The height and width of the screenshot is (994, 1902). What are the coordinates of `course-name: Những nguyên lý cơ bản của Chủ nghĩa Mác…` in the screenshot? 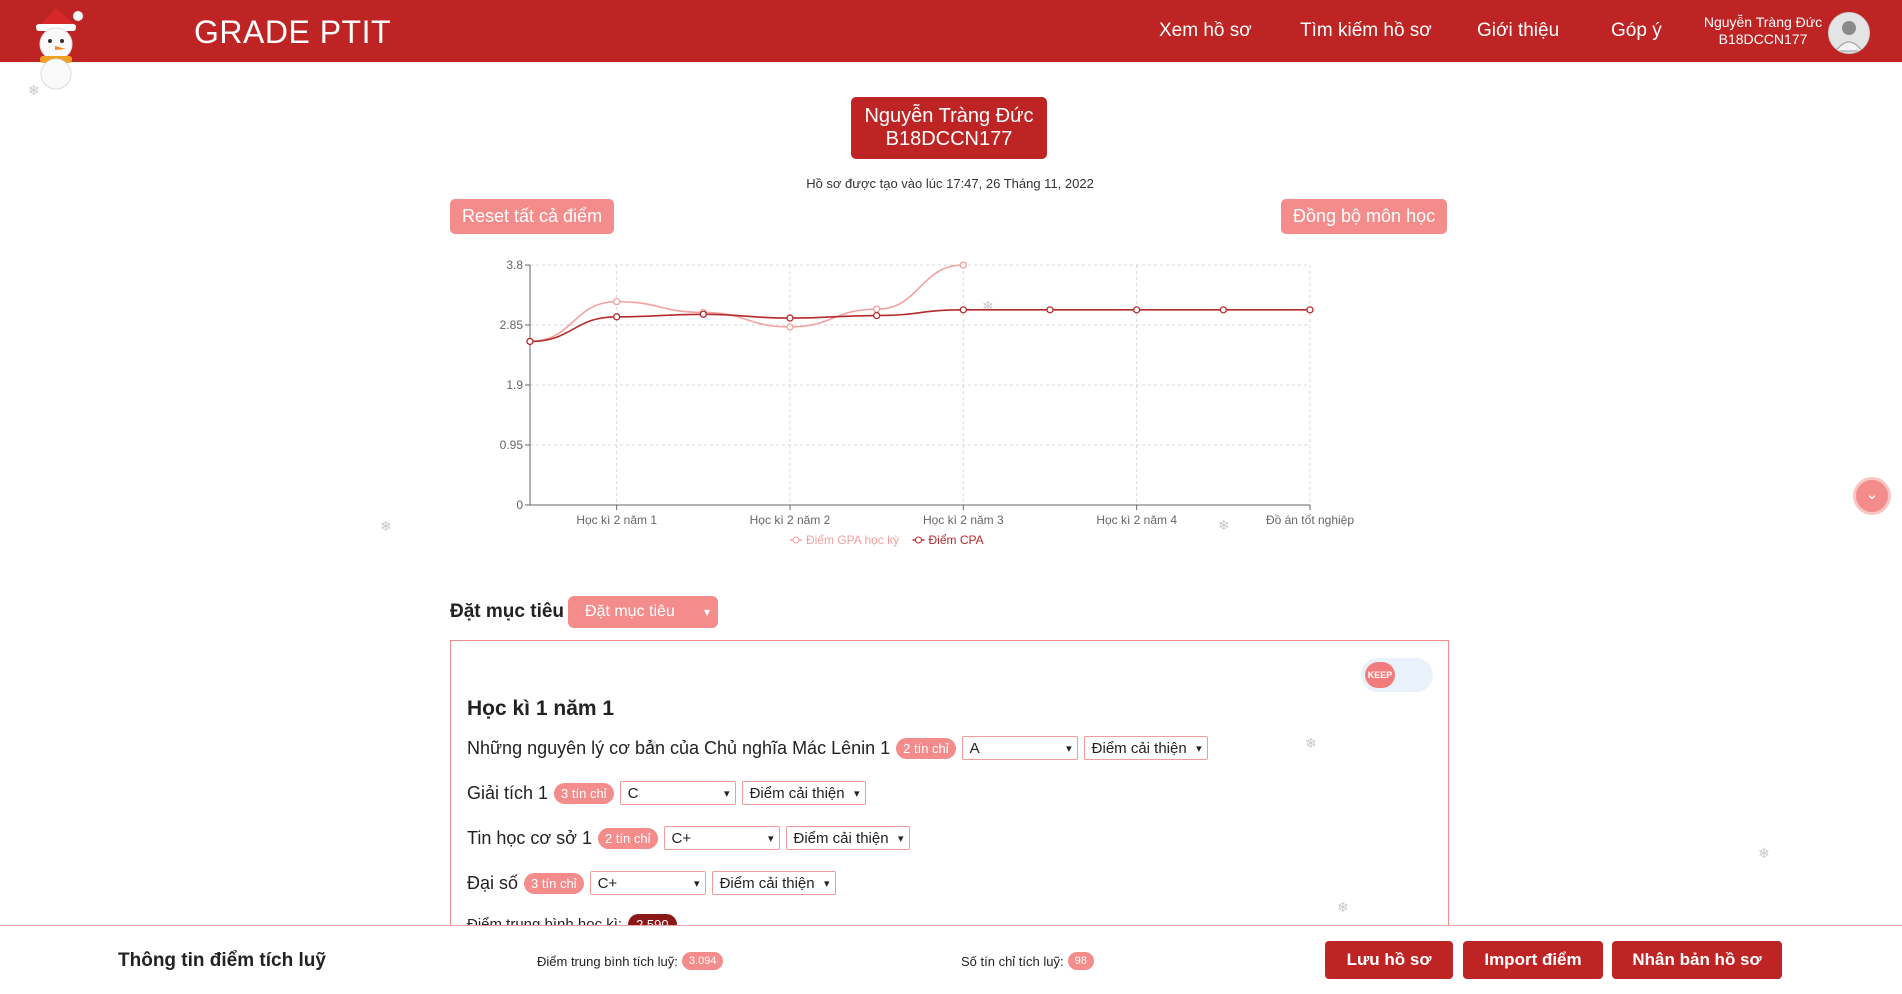 It's located at (679, 747).